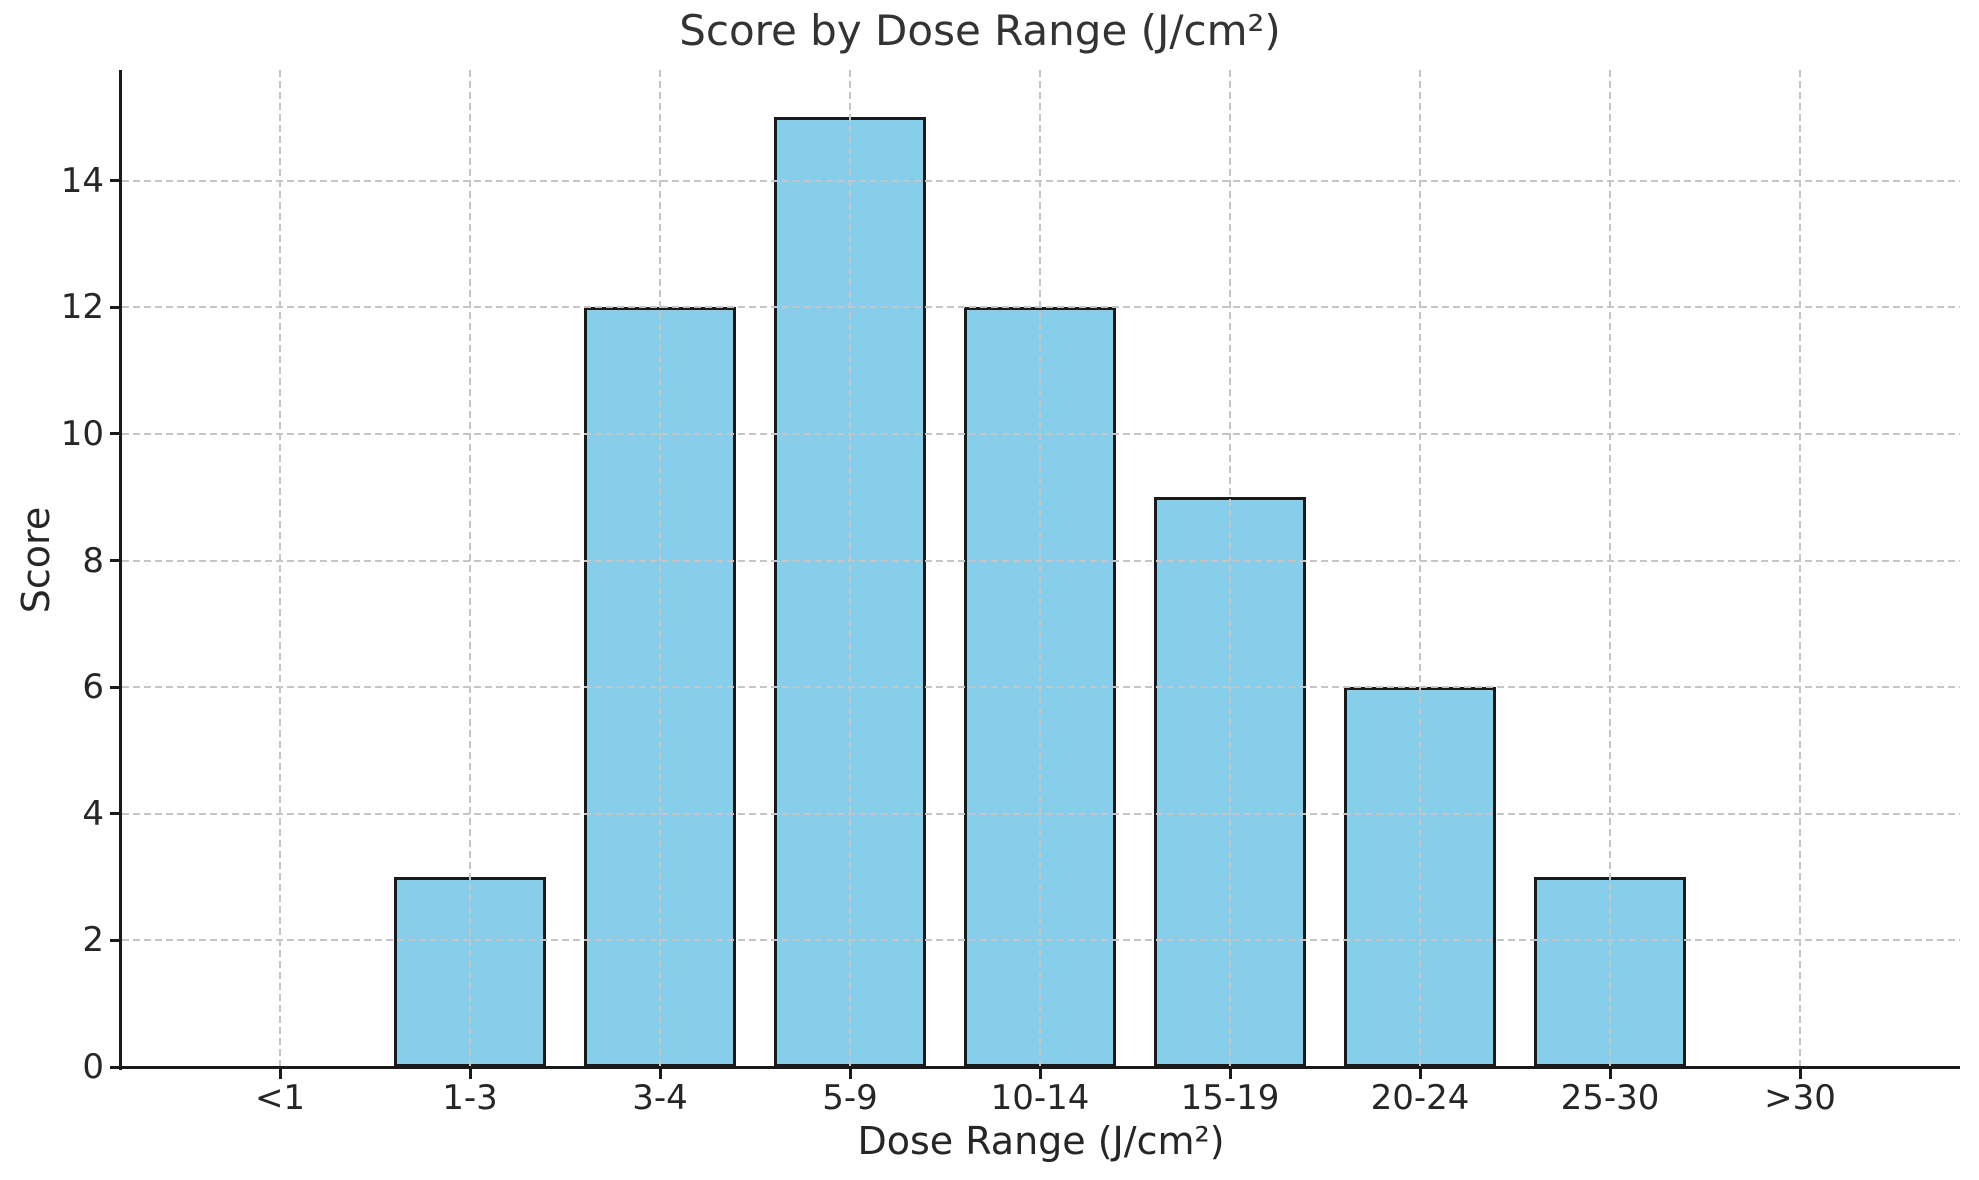 The height and width of the screenshot is (1180, 1979). I want to click on x-tick-label-10-14: 10-14, so click(1040, 1098).